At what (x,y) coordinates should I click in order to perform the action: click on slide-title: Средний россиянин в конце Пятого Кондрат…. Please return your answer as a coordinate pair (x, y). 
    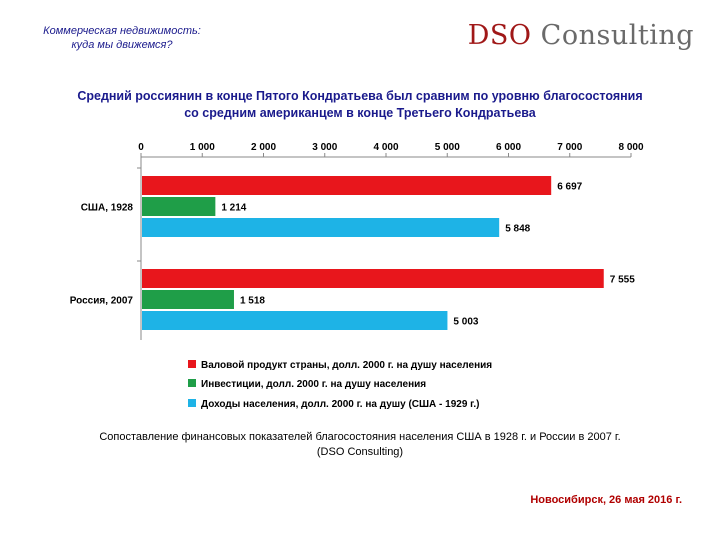
    Looking at the image, I should click on (360, 105).